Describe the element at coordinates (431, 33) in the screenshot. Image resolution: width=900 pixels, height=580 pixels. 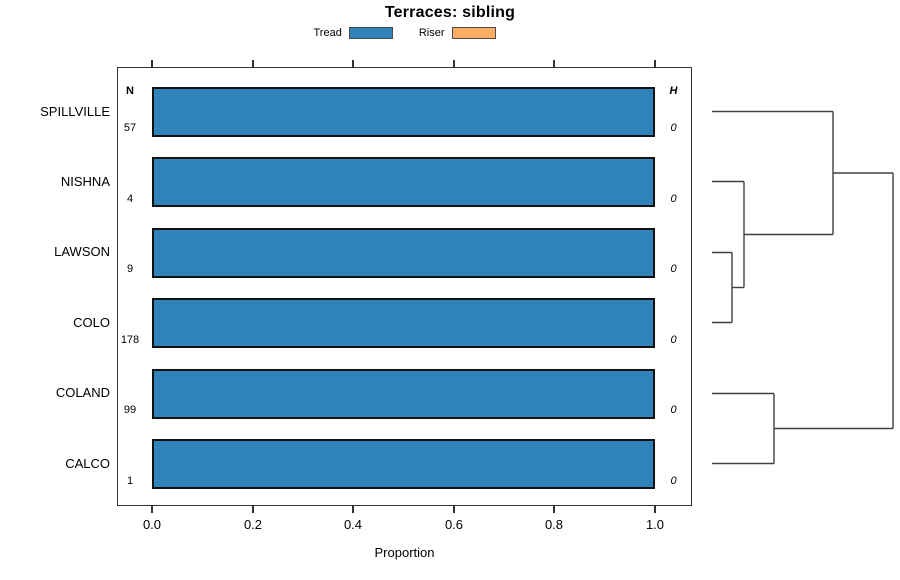
I see `legend-label-riser: Riser` at that location.